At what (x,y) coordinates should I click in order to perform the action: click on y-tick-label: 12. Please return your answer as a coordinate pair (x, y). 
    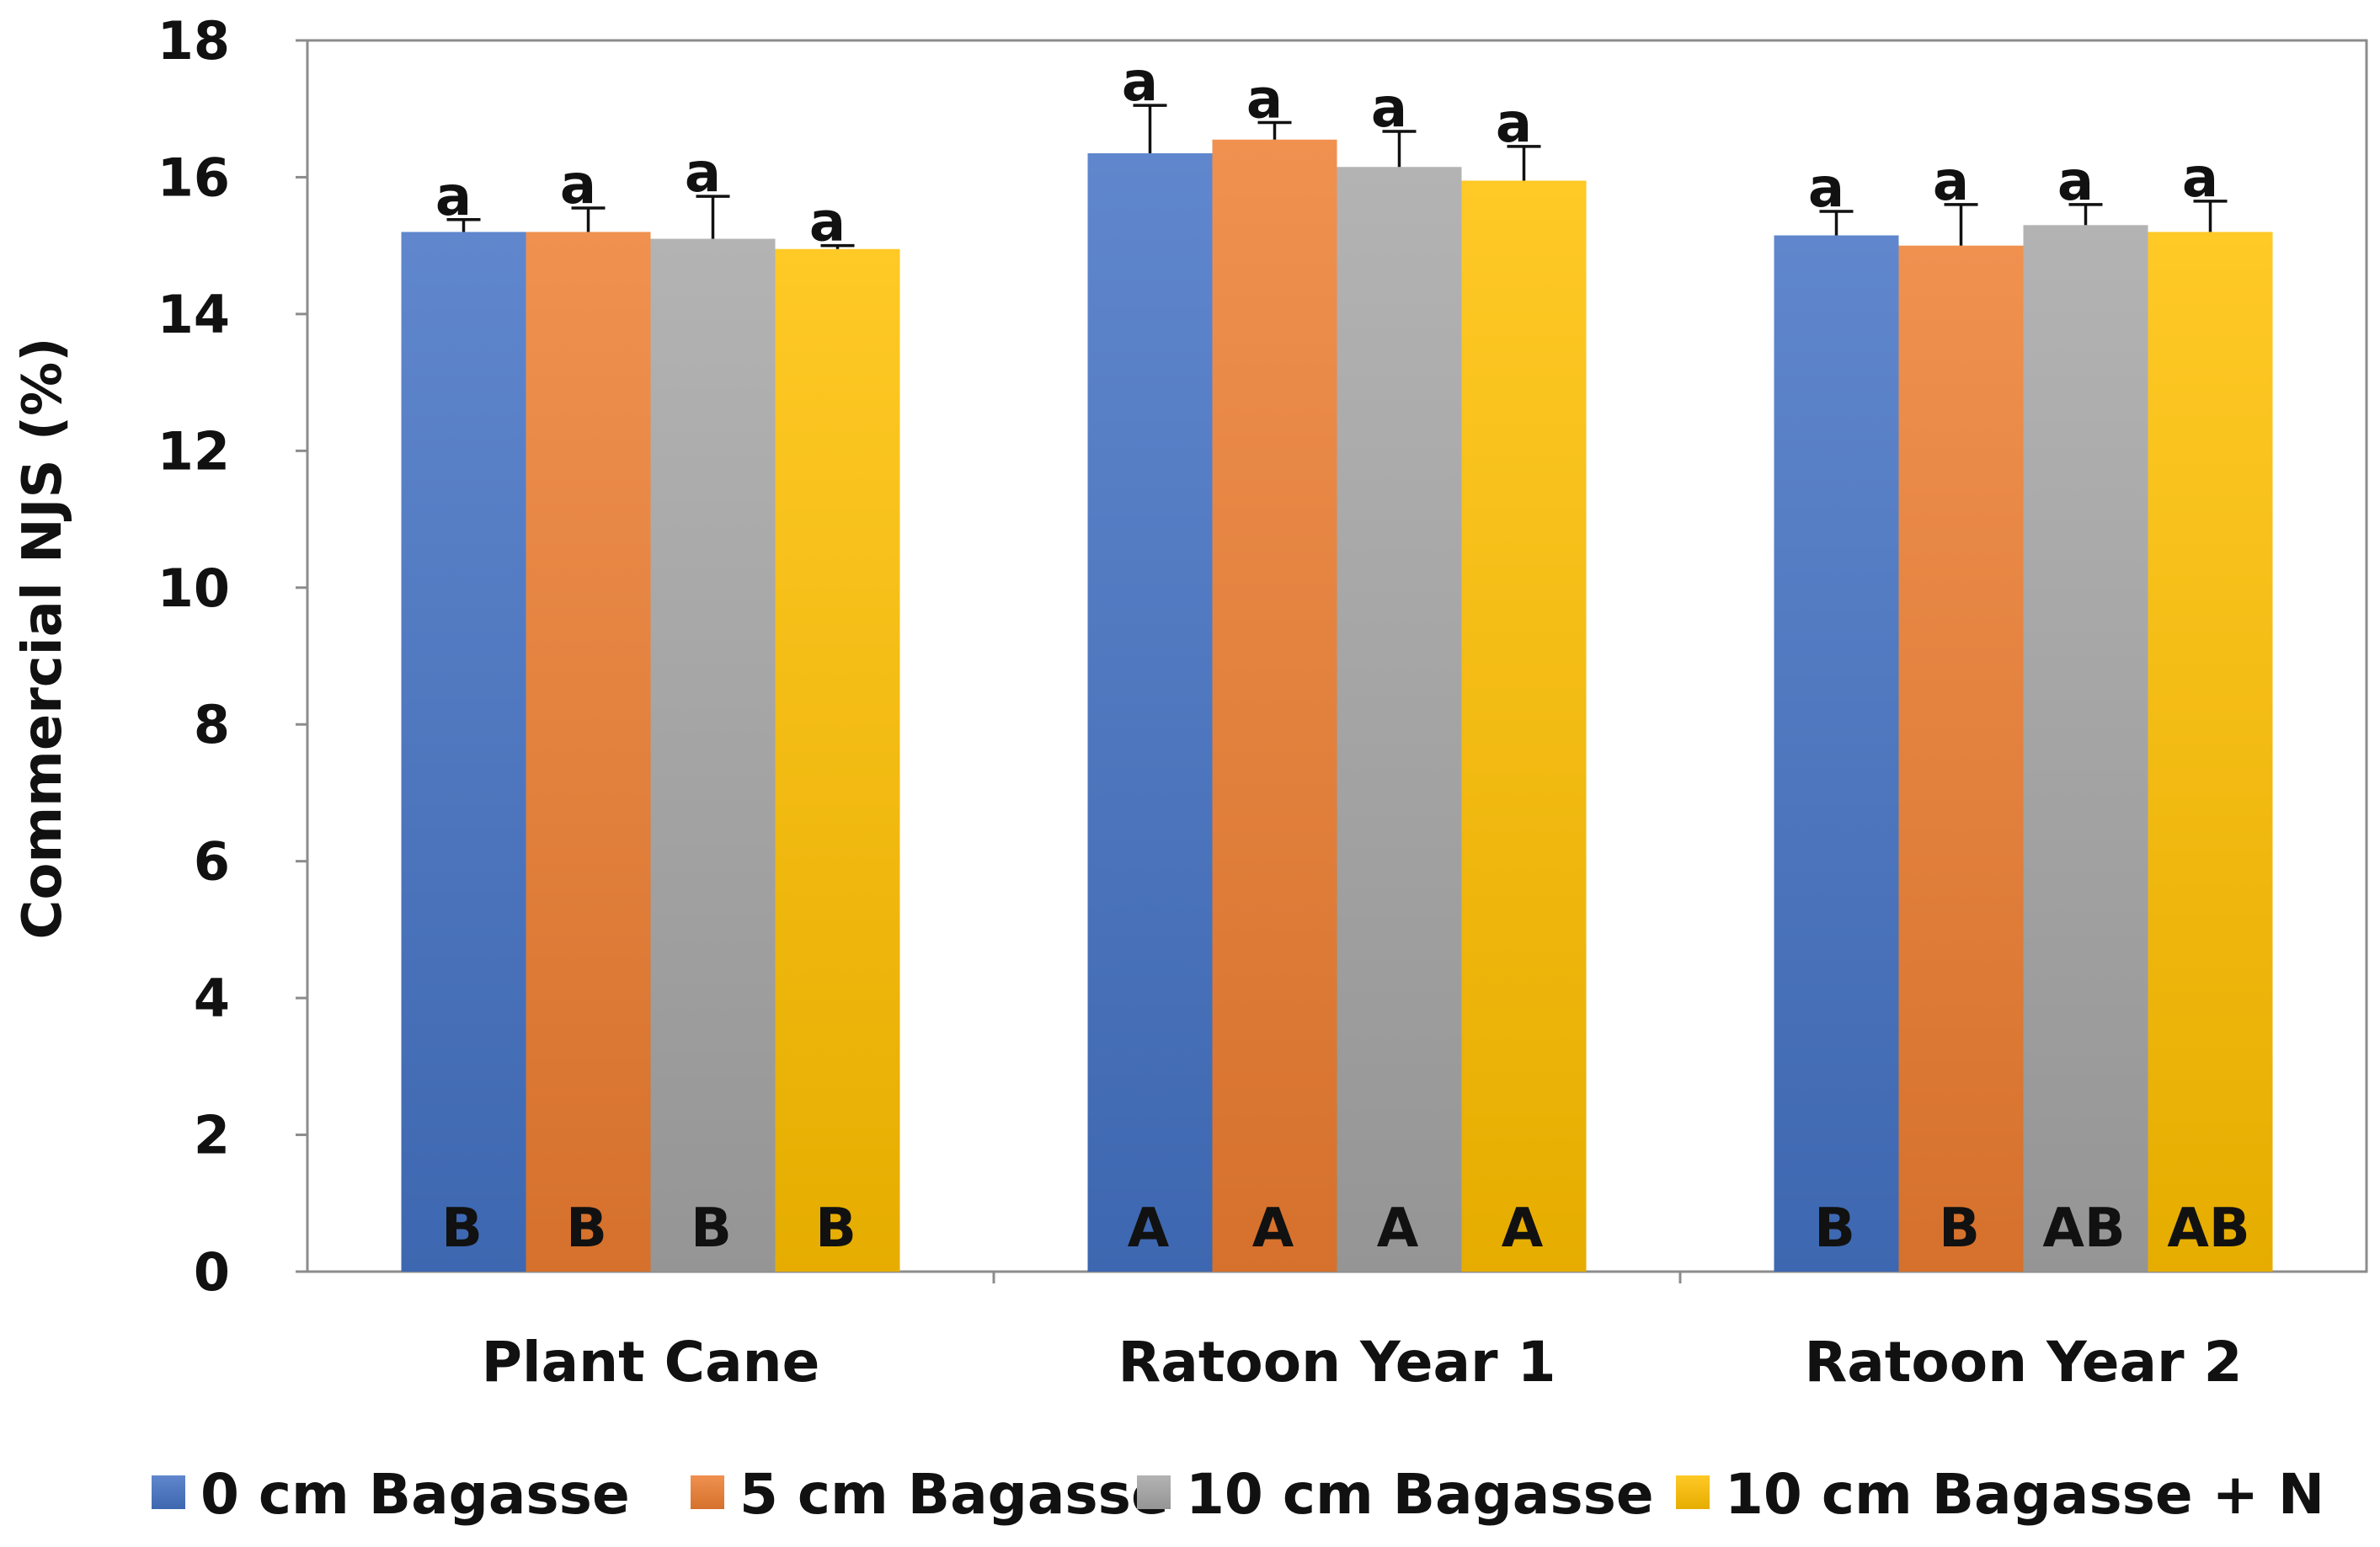
    Looking at the image, I should click on (193, 451).